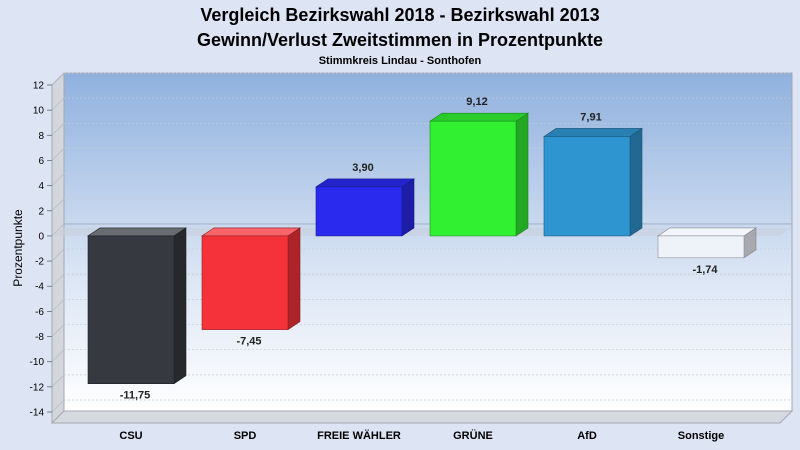  What do you see at coordinates (39, 337) in the screenshot?
I see `y-tick-label: -8` at bounding box center [39, 337].